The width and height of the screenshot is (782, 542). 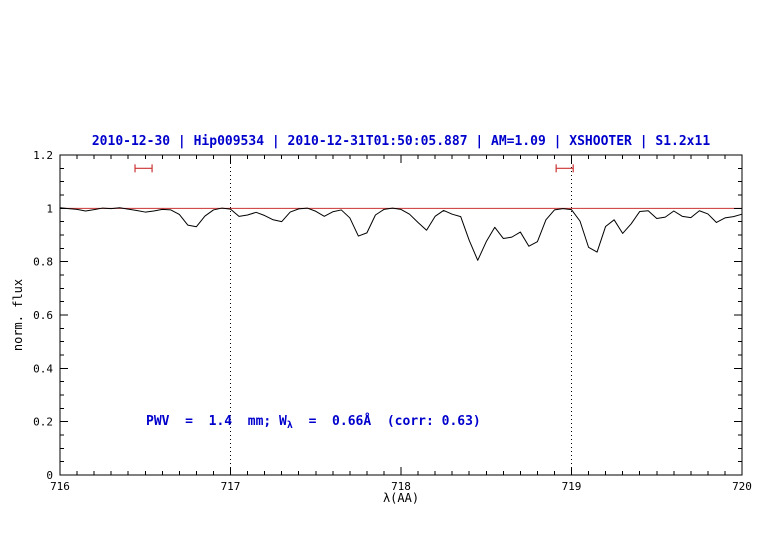 What do you see at coordinates (401, 486) in the screenshot?
I see `x-tick-label: 718` at bounding box center [401, 486].